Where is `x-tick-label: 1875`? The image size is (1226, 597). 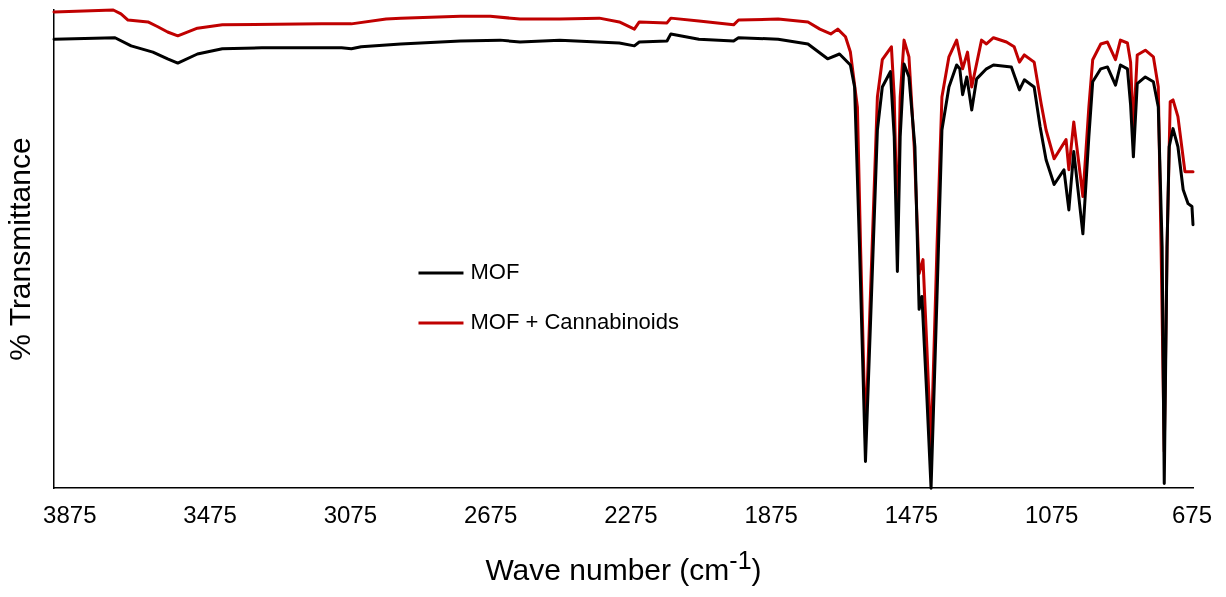
x-tick-label: 1875 is located at coordinates (771, 515).